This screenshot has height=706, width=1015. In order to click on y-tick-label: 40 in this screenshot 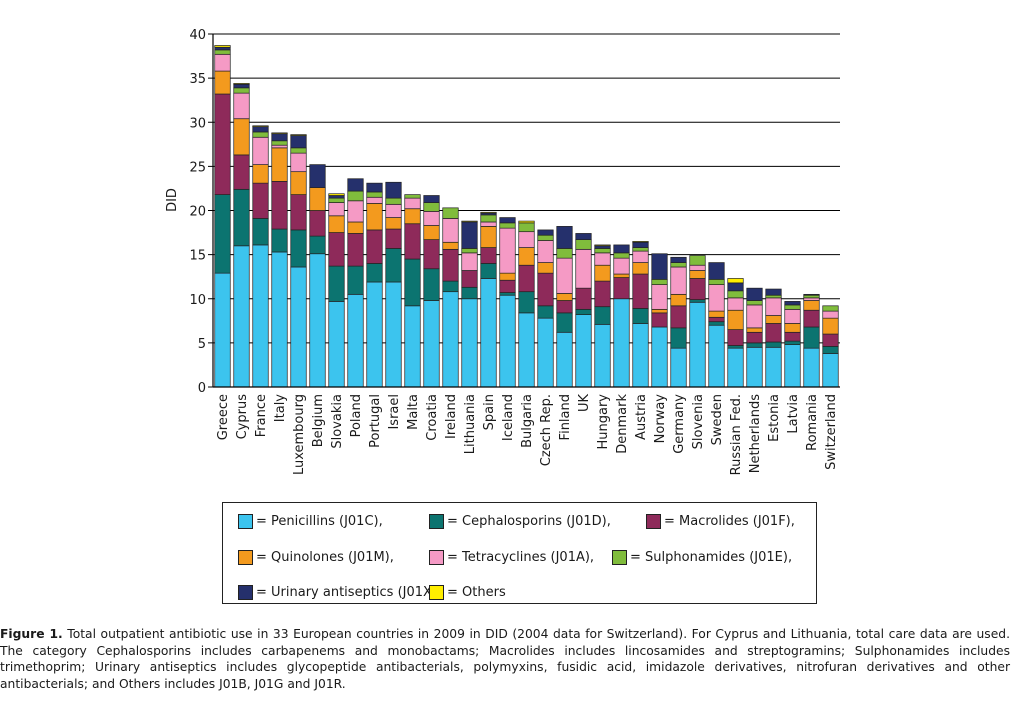, I will do `click(197, 35)`.